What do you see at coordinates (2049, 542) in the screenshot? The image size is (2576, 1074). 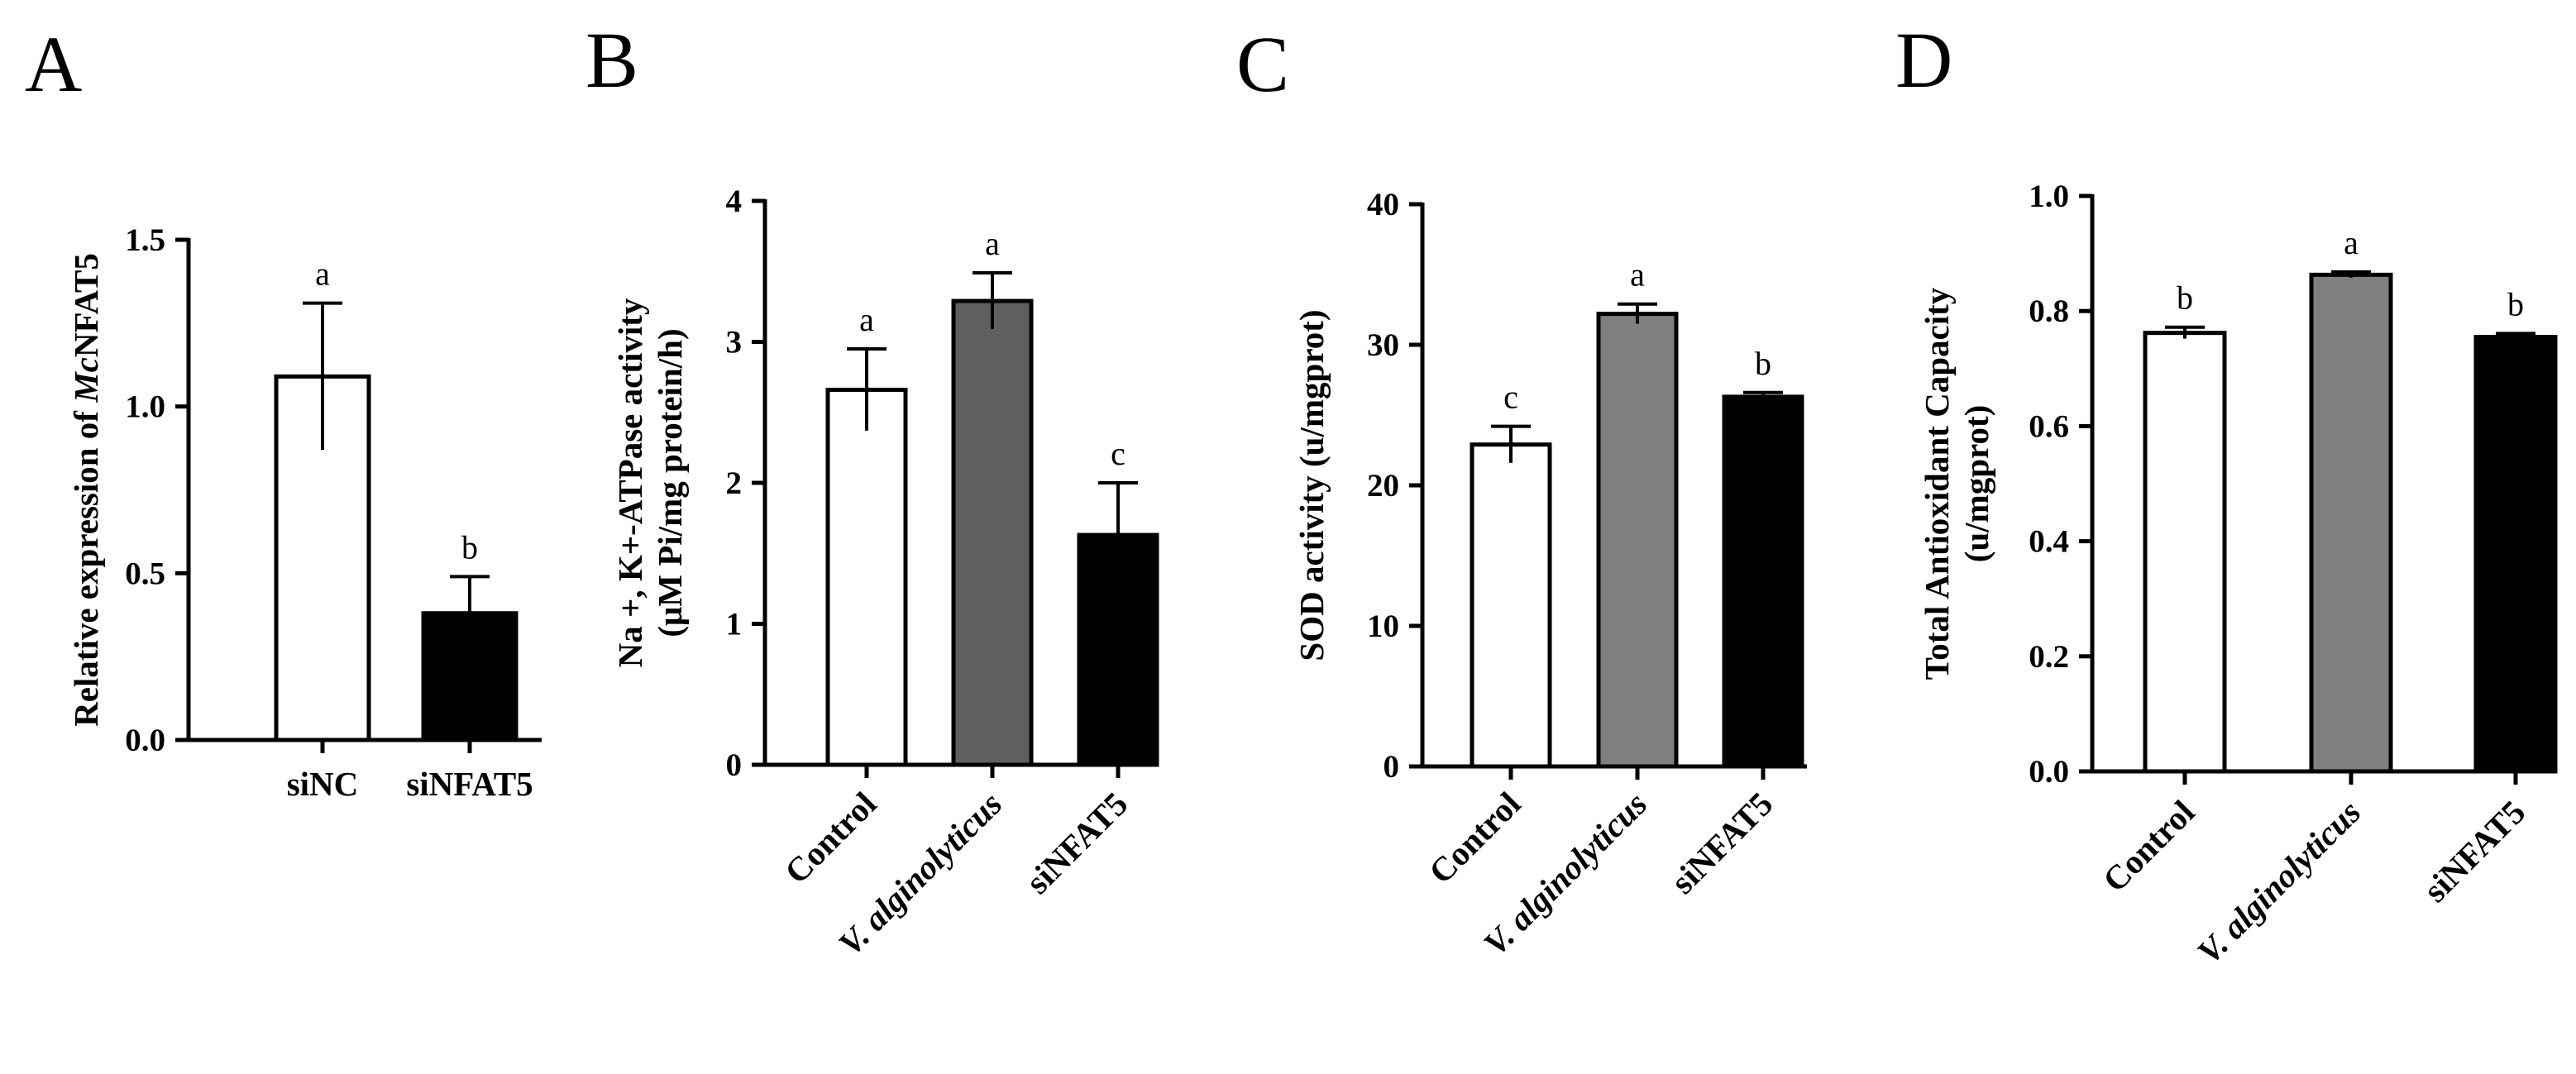 I see `y-tick-label: 0.4` at bounding box center [2049, 542].